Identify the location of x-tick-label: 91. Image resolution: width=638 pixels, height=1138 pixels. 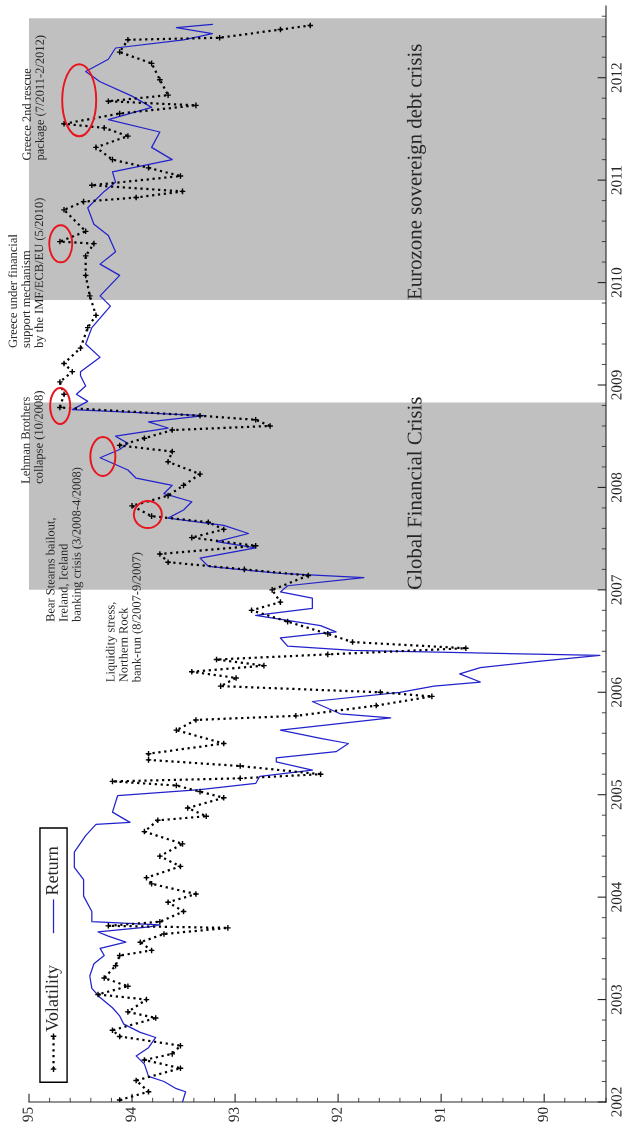
(439, 1114).